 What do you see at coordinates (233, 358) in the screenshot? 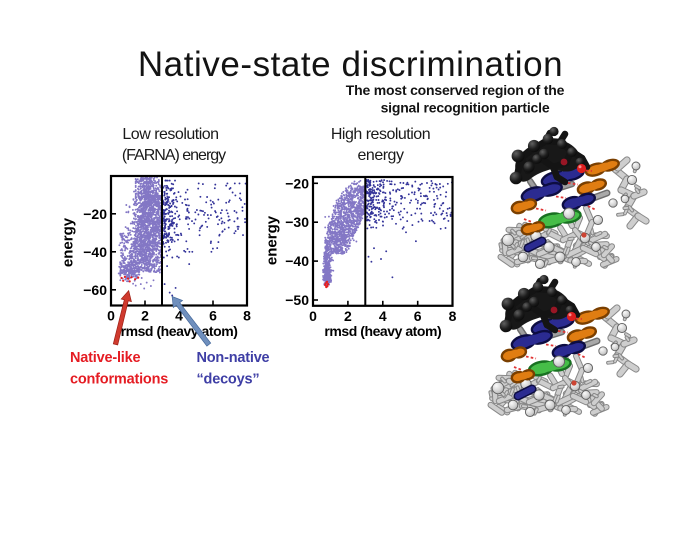
I see `svg-text: Non-native` at bounding box center [233, 358].